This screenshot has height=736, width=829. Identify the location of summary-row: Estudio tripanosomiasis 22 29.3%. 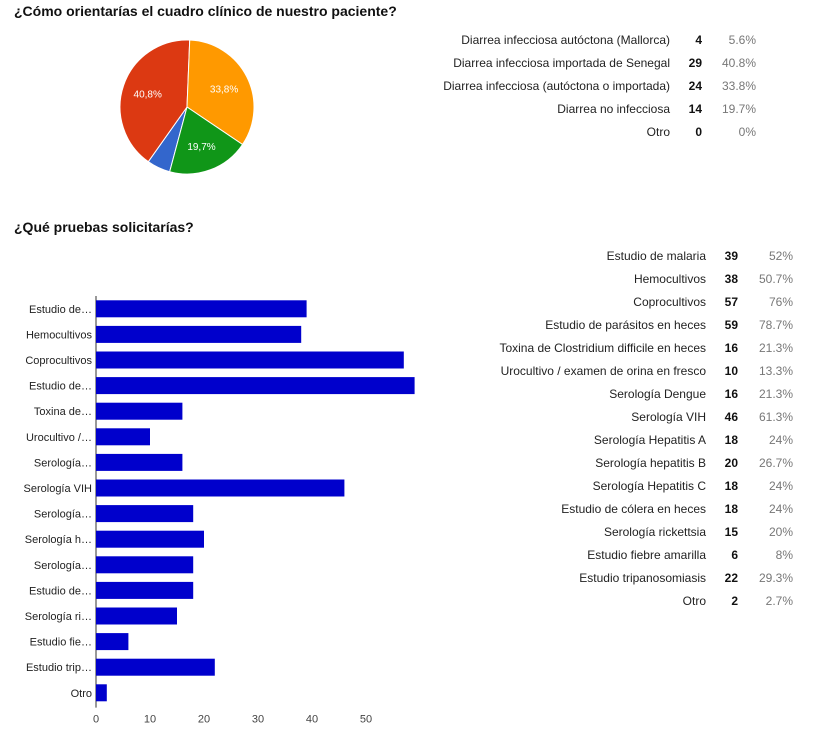
(621, 577).